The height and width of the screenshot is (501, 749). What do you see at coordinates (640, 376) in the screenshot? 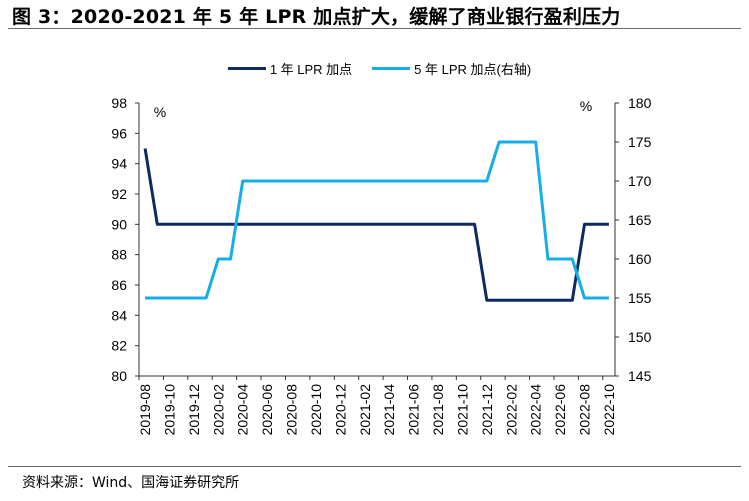
I see `right-tick-label: 145` at bounding box center [640, 376].